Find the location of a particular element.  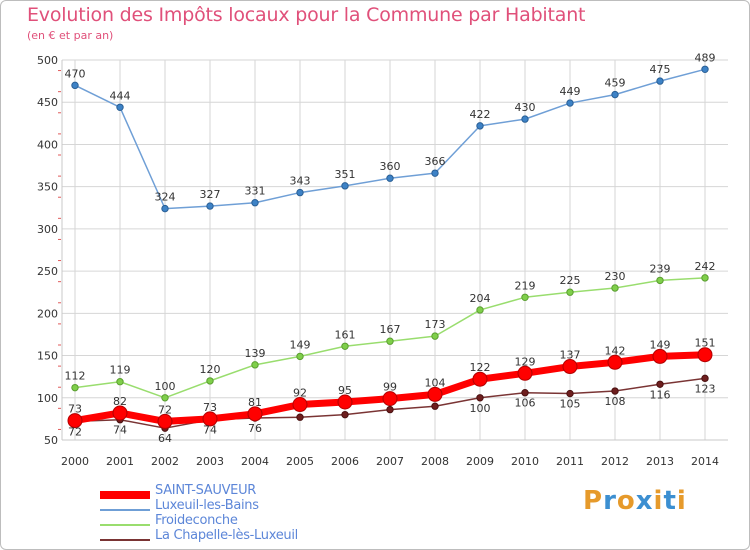

logo-letter: P is located at coordinates (593, 501).